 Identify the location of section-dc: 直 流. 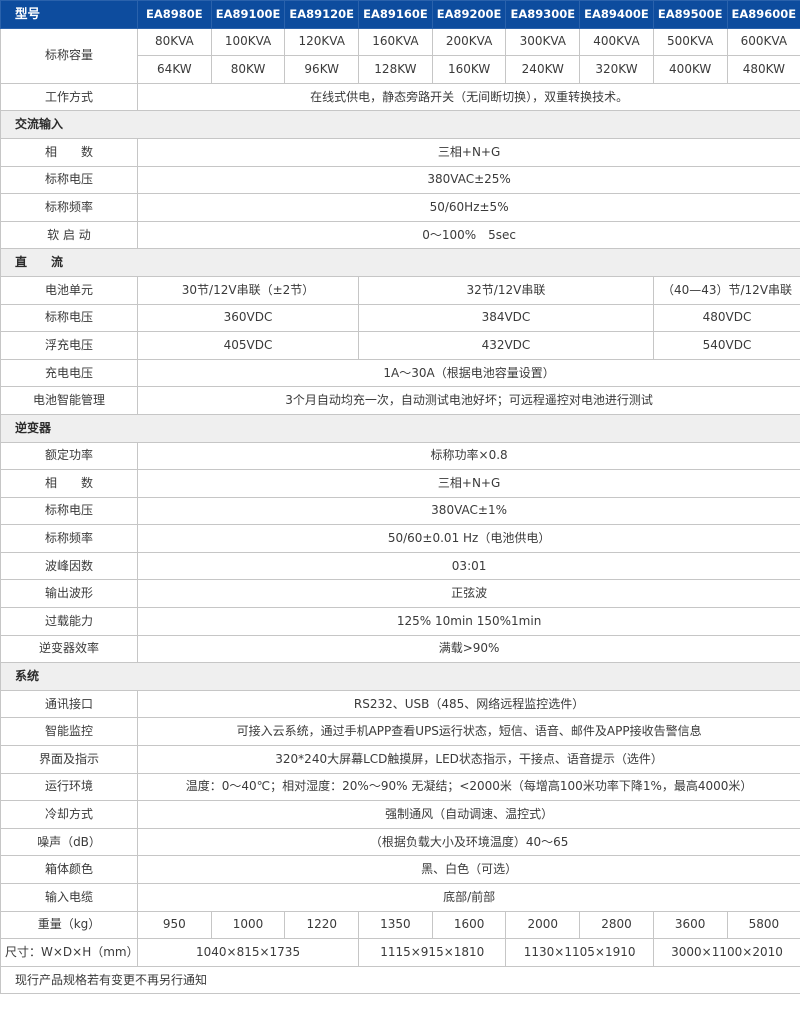
(400, 262).